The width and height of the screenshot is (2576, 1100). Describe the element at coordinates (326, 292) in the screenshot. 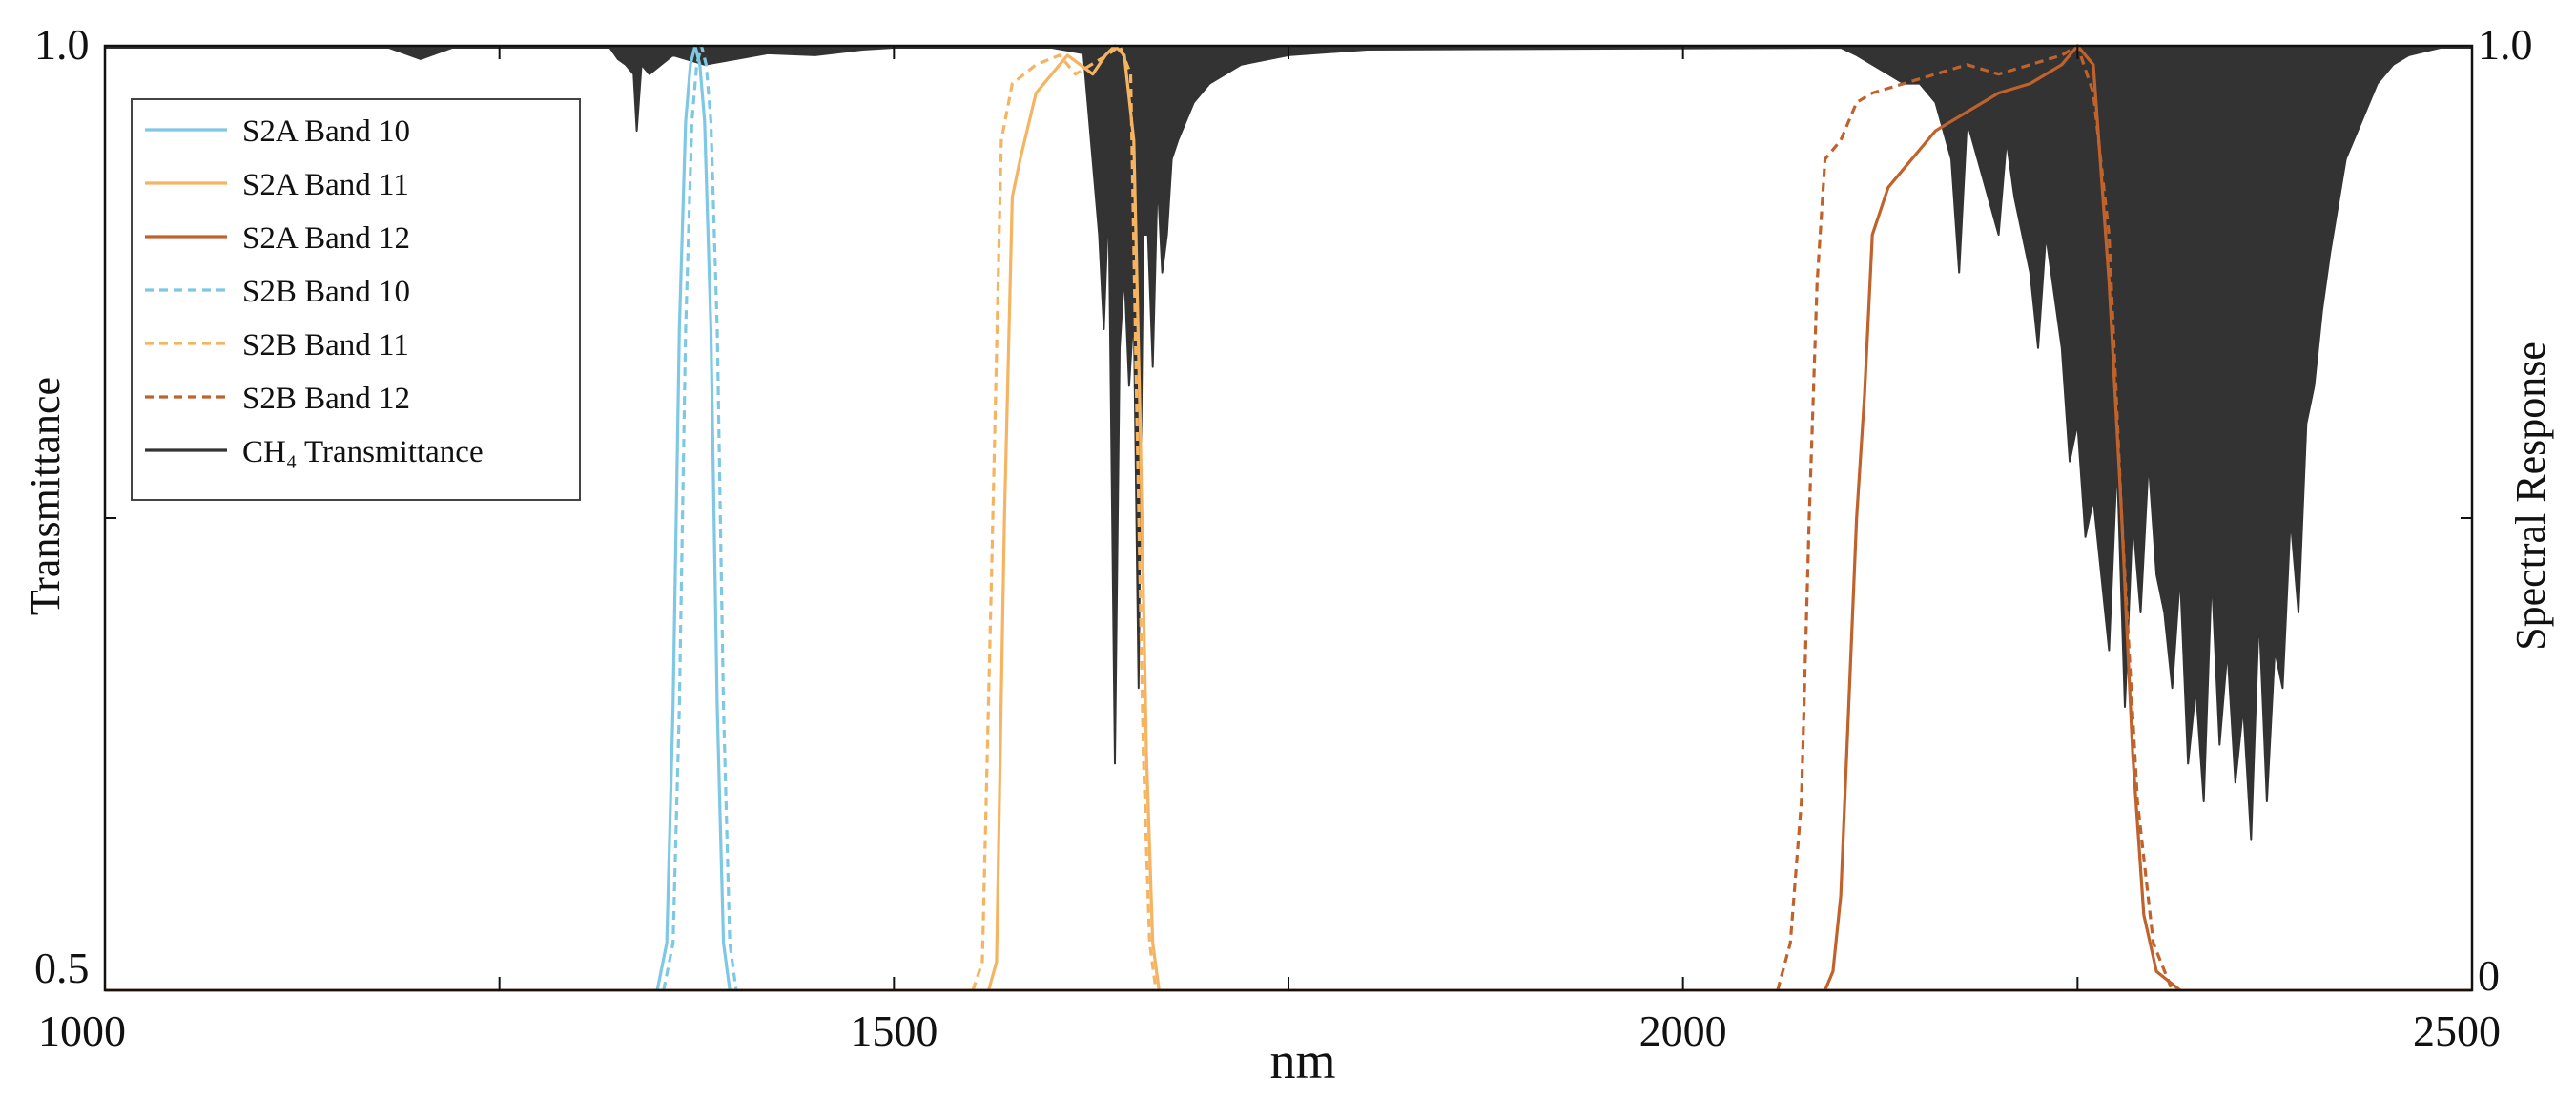

I see `legend-label-3: S2B Band 10` at that location.